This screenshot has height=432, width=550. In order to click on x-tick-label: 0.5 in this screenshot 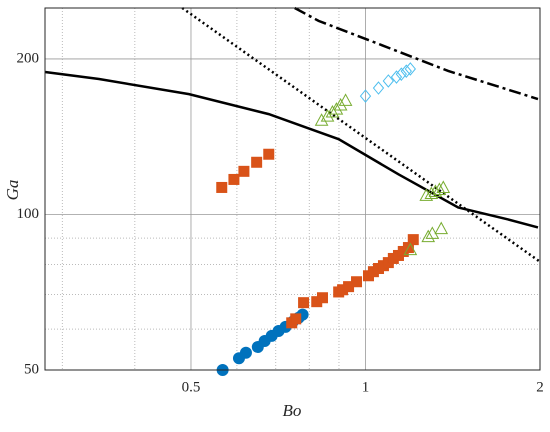, I will do `click(191, 387)`.